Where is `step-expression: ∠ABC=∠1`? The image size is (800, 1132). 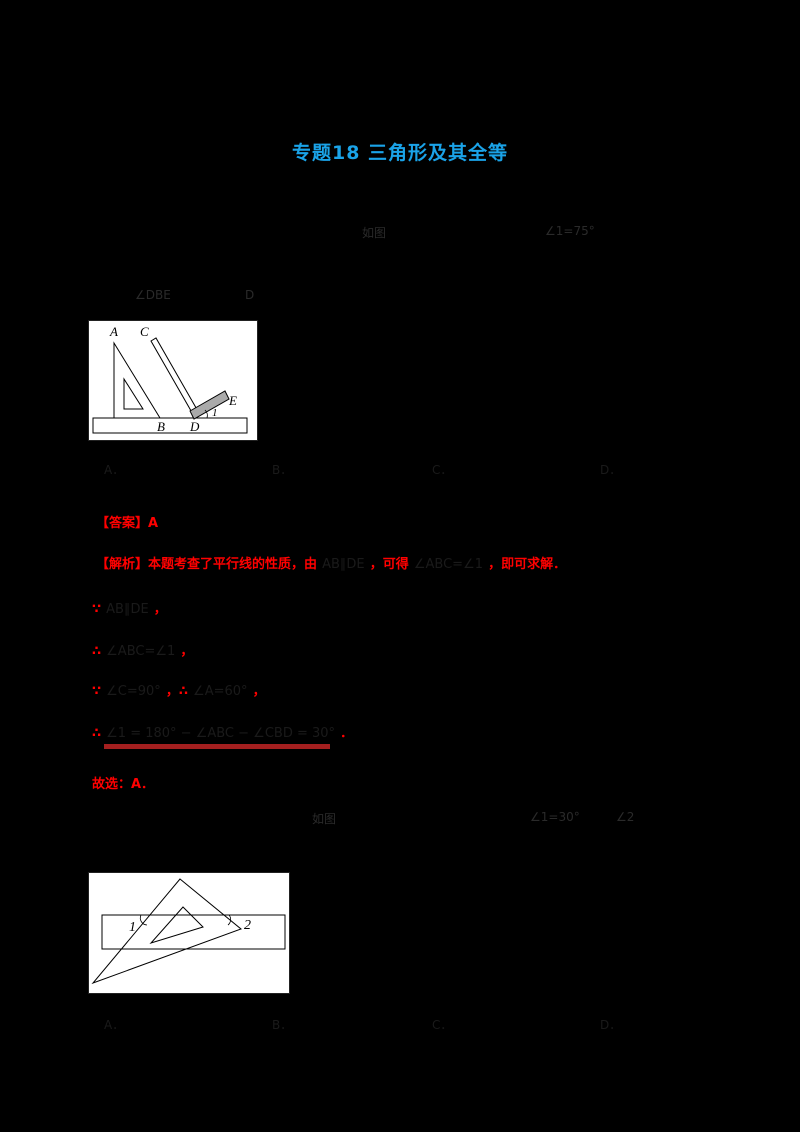 step-expression: ∠ABC=∠1 is located at coordinates (141, 651).